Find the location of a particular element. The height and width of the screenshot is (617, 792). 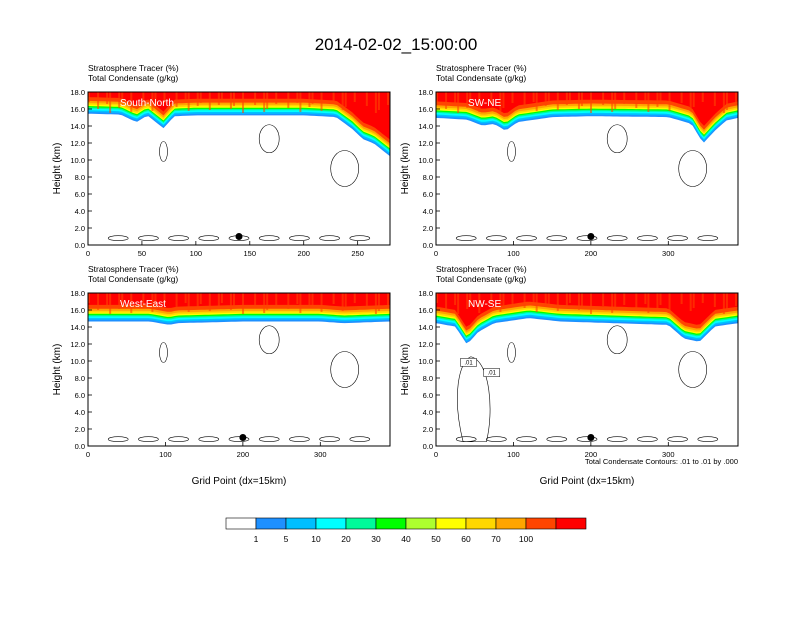

y-tick-label: 16.0 is located at coordinates (425, 310).